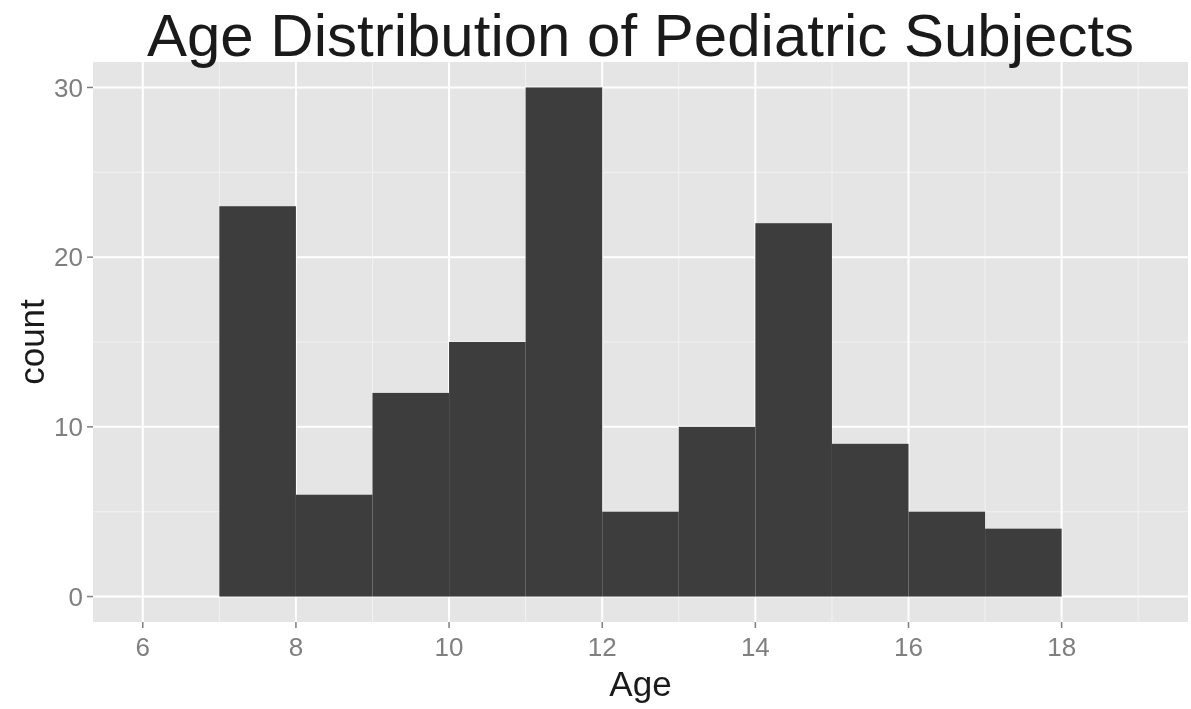 The width and height of the screenshot is (1191, 709). I want to click on y-tick-label: 20, so click(68, 257).